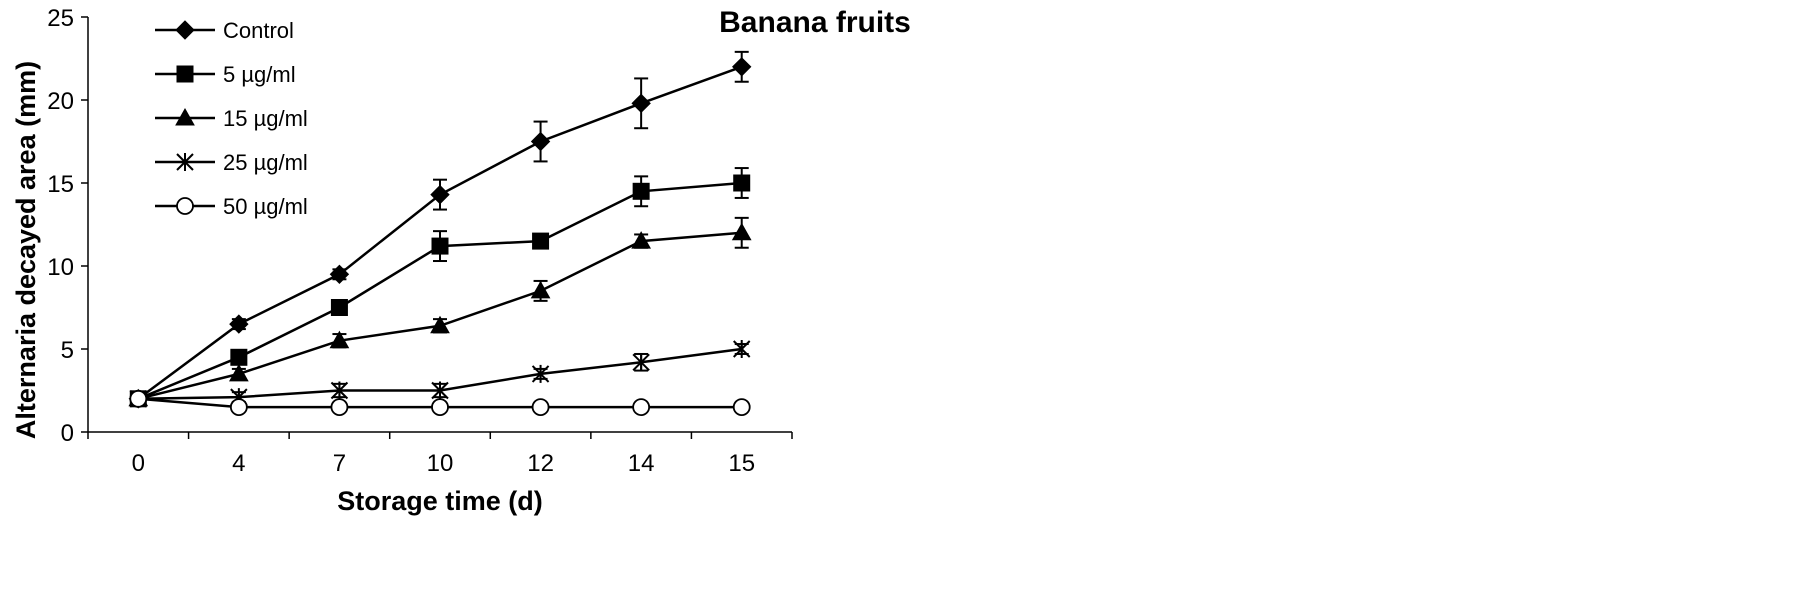  I want to click on legend: Control 5 µg/ml 15 µg/ml 25 µg/ml 50 µg/ml, so click(231, 118).